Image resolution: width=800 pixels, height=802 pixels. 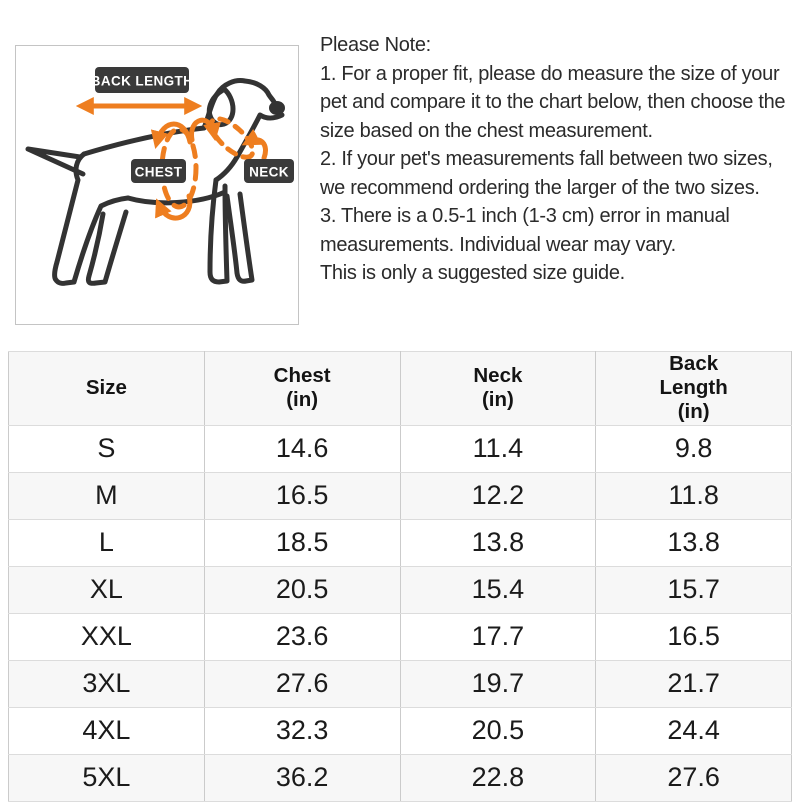 What do you see at coordinates (218, 231) in the screenshot?
I see `dog-front-leg-near` at bounding box center [218, 231].